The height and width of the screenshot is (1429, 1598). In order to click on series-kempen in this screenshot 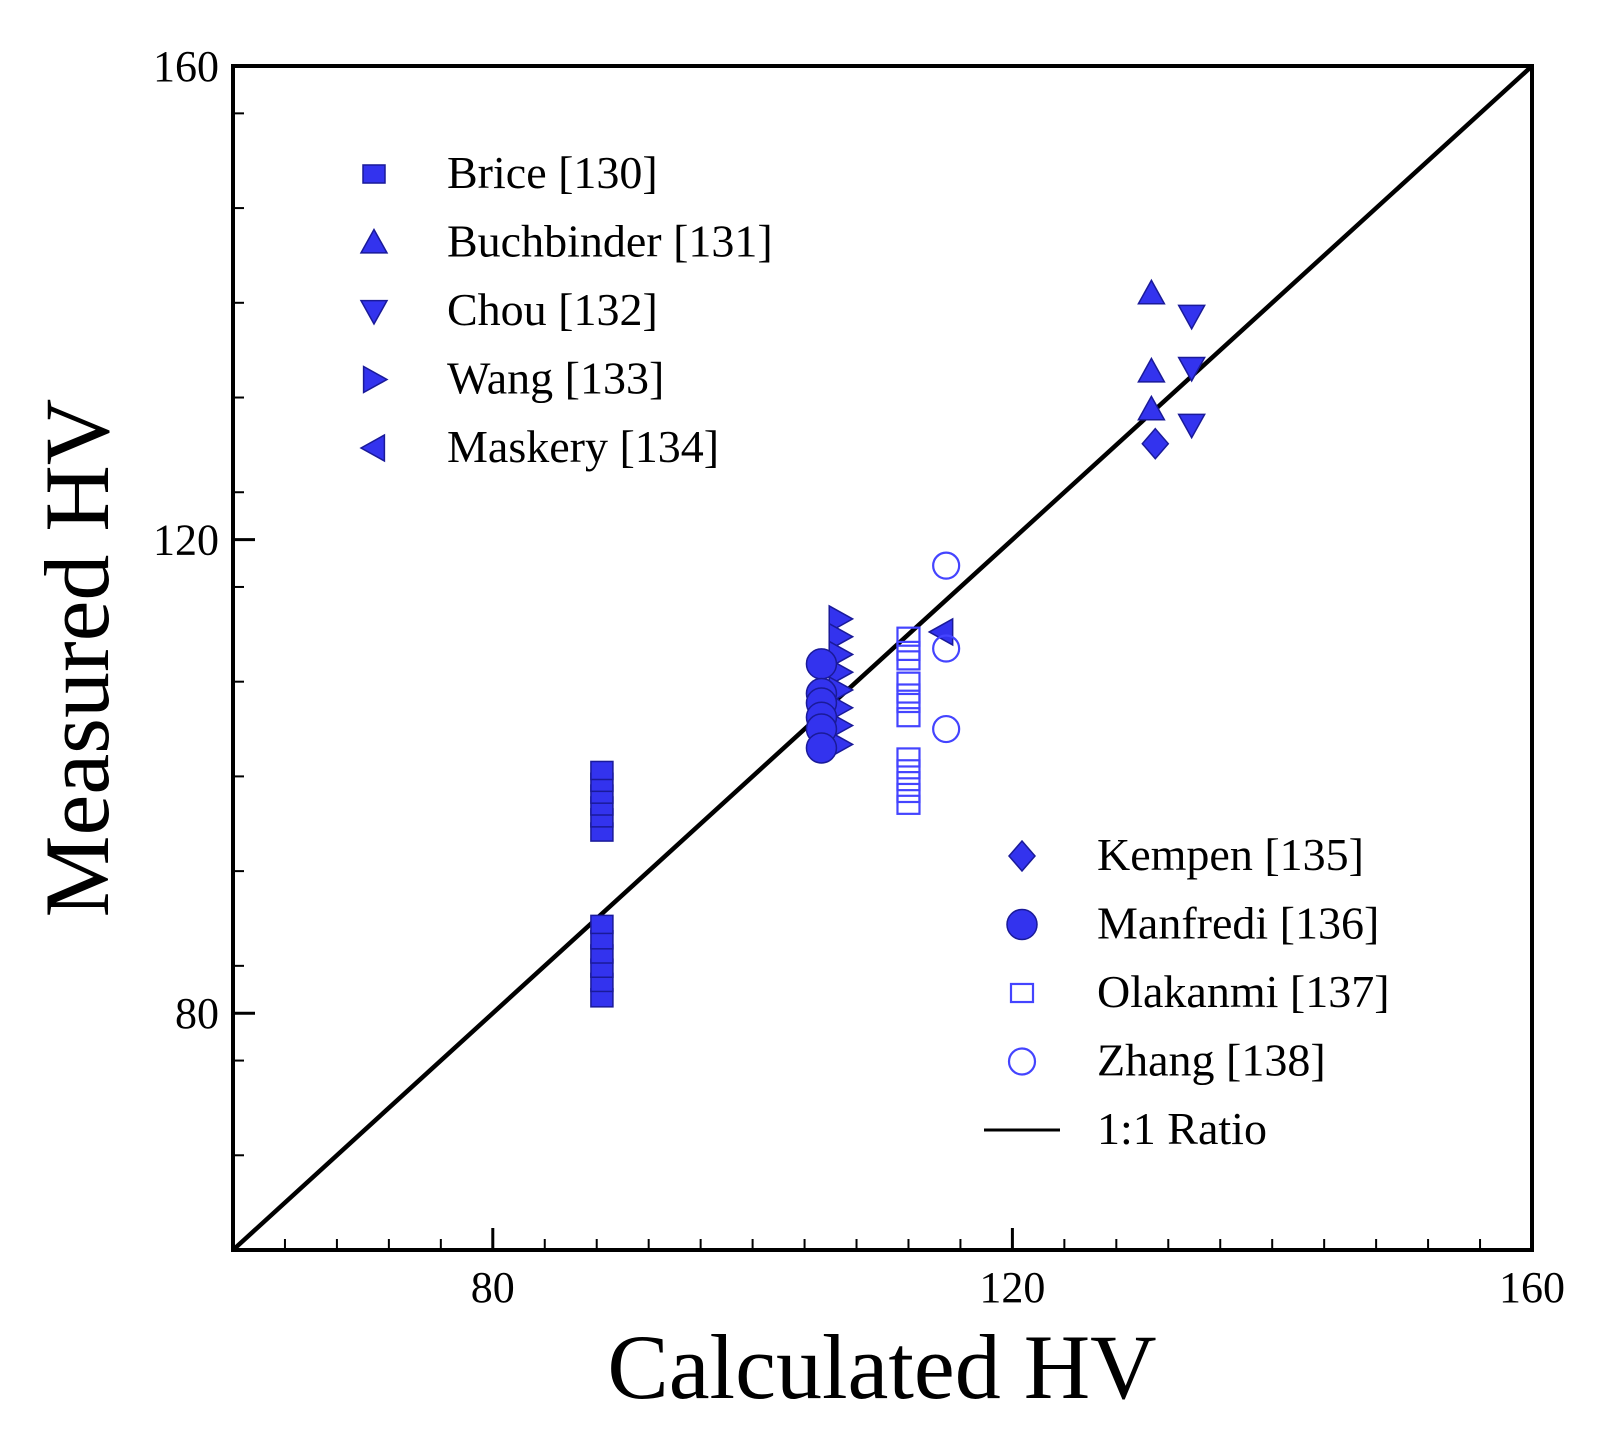, I will do `click(1155, 443)`.